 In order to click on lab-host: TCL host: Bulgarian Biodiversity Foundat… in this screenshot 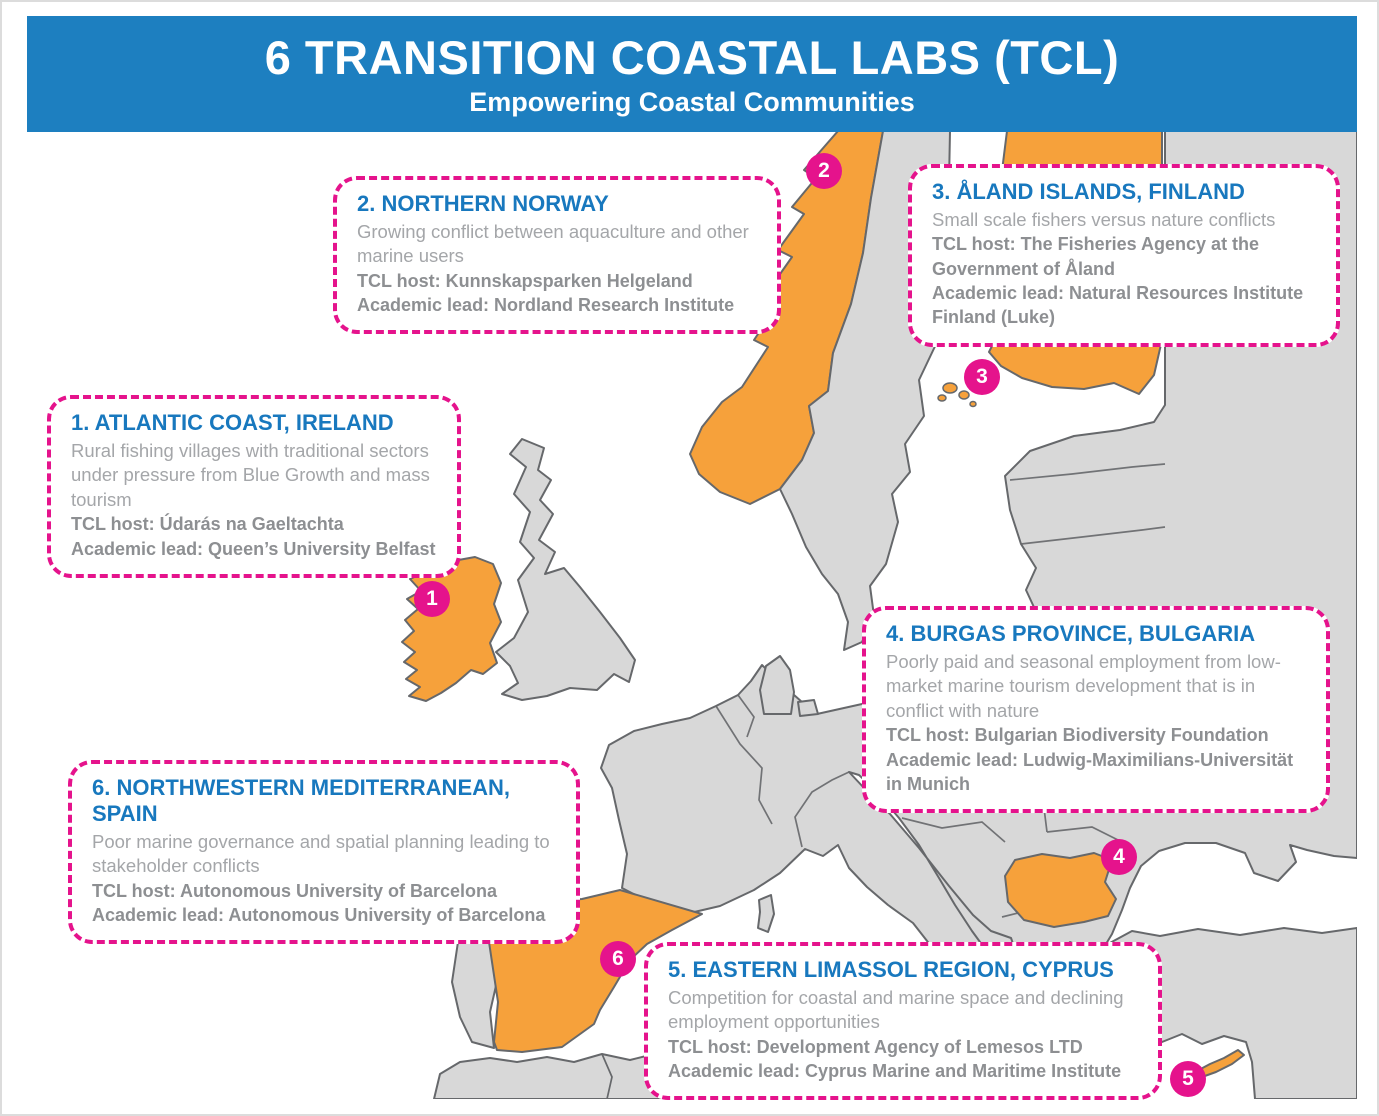, I will do `click(1077, 735)`.